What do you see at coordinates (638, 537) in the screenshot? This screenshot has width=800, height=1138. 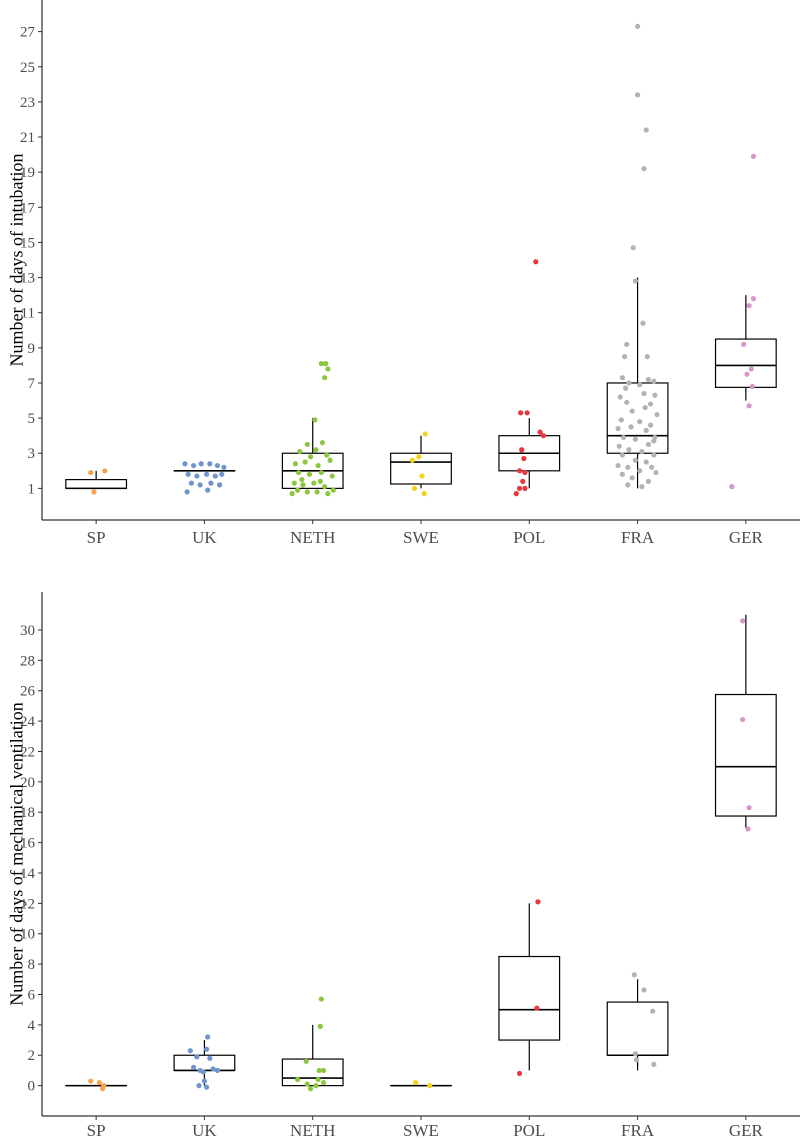 I see `x-tick-label-fra: FRA` at bounding box center [638, 537].